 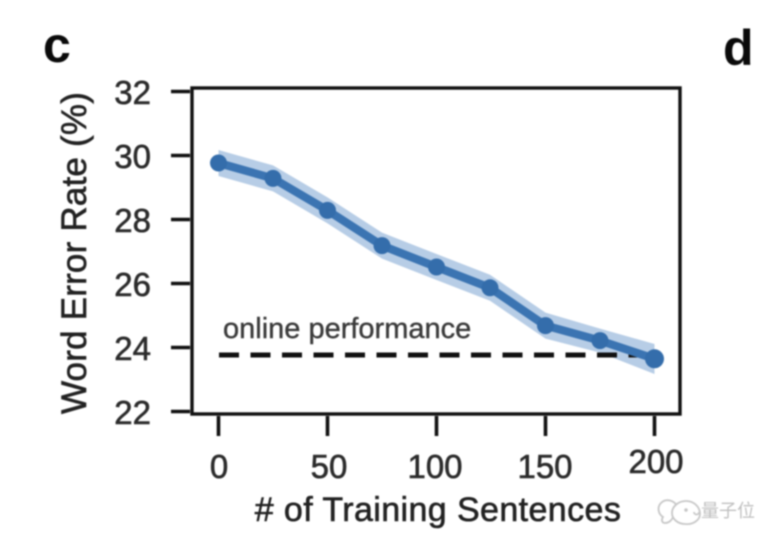 What do you see at coordinates (219, 466) in the screenshot?
I see `svg-text: 0` at bounding box center [219, 466].